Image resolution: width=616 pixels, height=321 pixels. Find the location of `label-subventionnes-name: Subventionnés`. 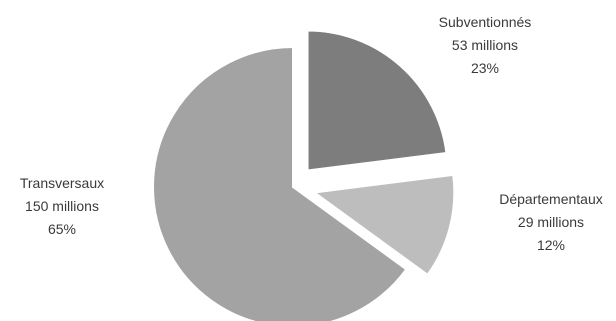

label-subventionnes-name: Subventionnés is located at coordinates (485, 22).